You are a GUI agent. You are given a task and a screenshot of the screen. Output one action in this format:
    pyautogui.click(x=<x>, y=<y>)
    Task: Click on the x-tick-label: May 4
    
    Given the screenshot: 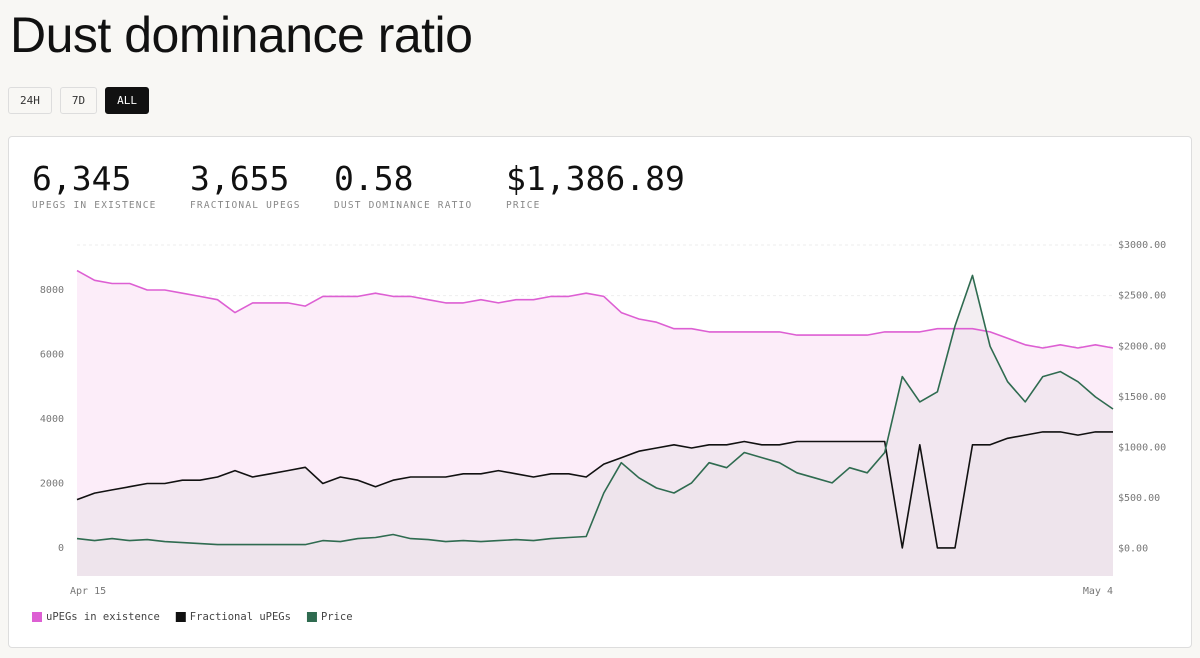 What is the action you would take?
    pyautogui.click(x=1098, y=591)
    